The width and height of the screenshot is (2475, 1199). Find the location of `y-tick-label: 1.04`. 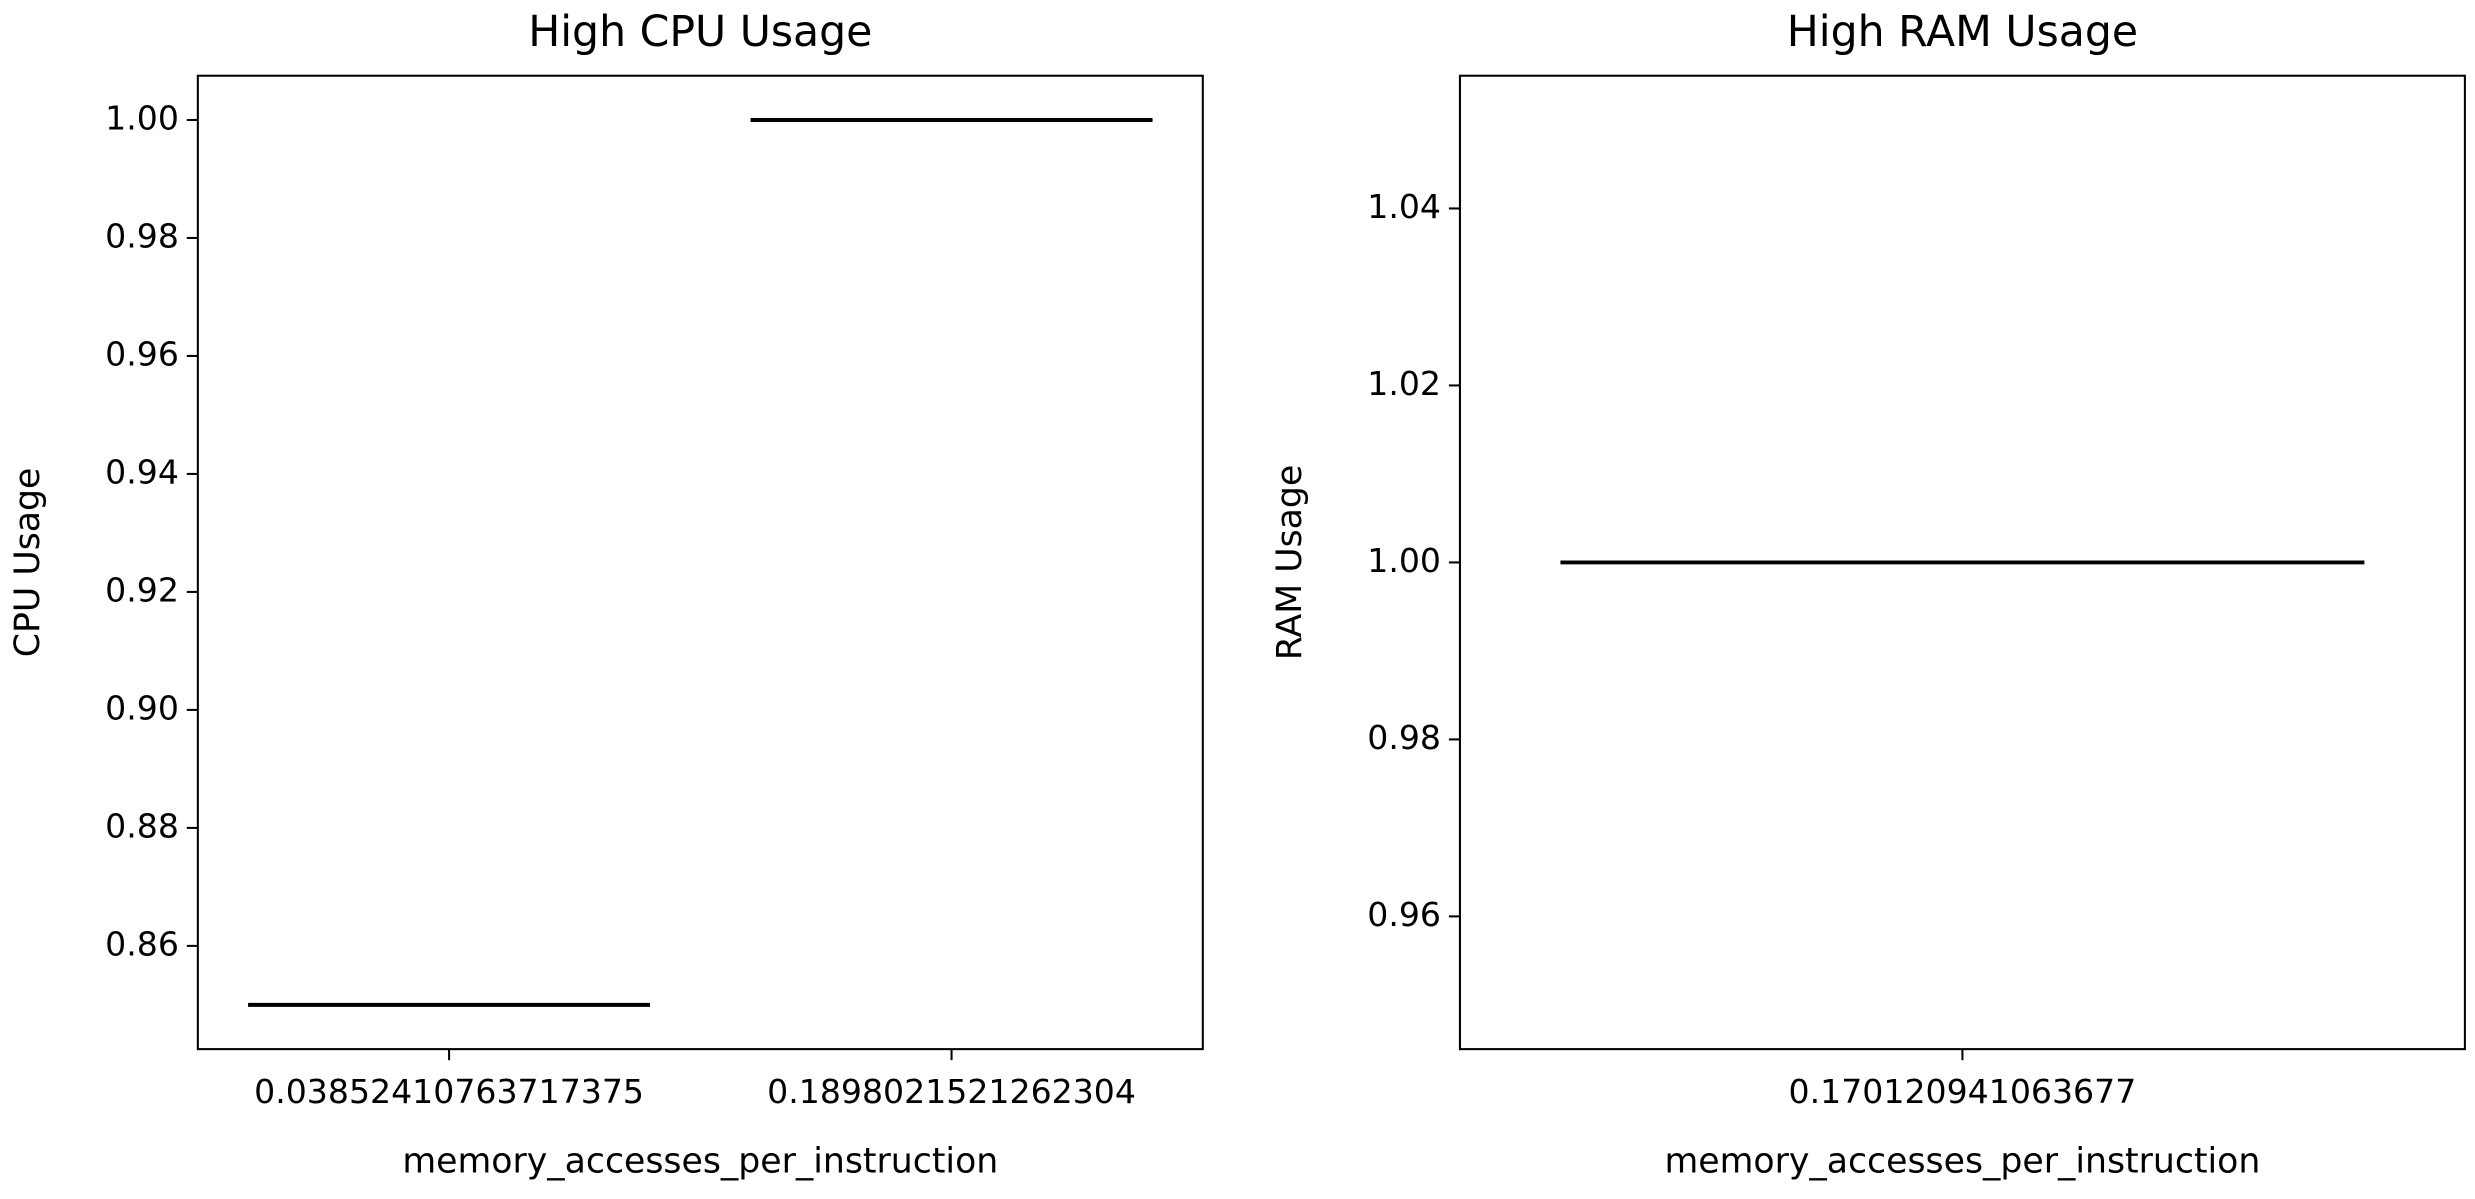

y-tick-label: 1.04 is located at coordinates (1404, 206).